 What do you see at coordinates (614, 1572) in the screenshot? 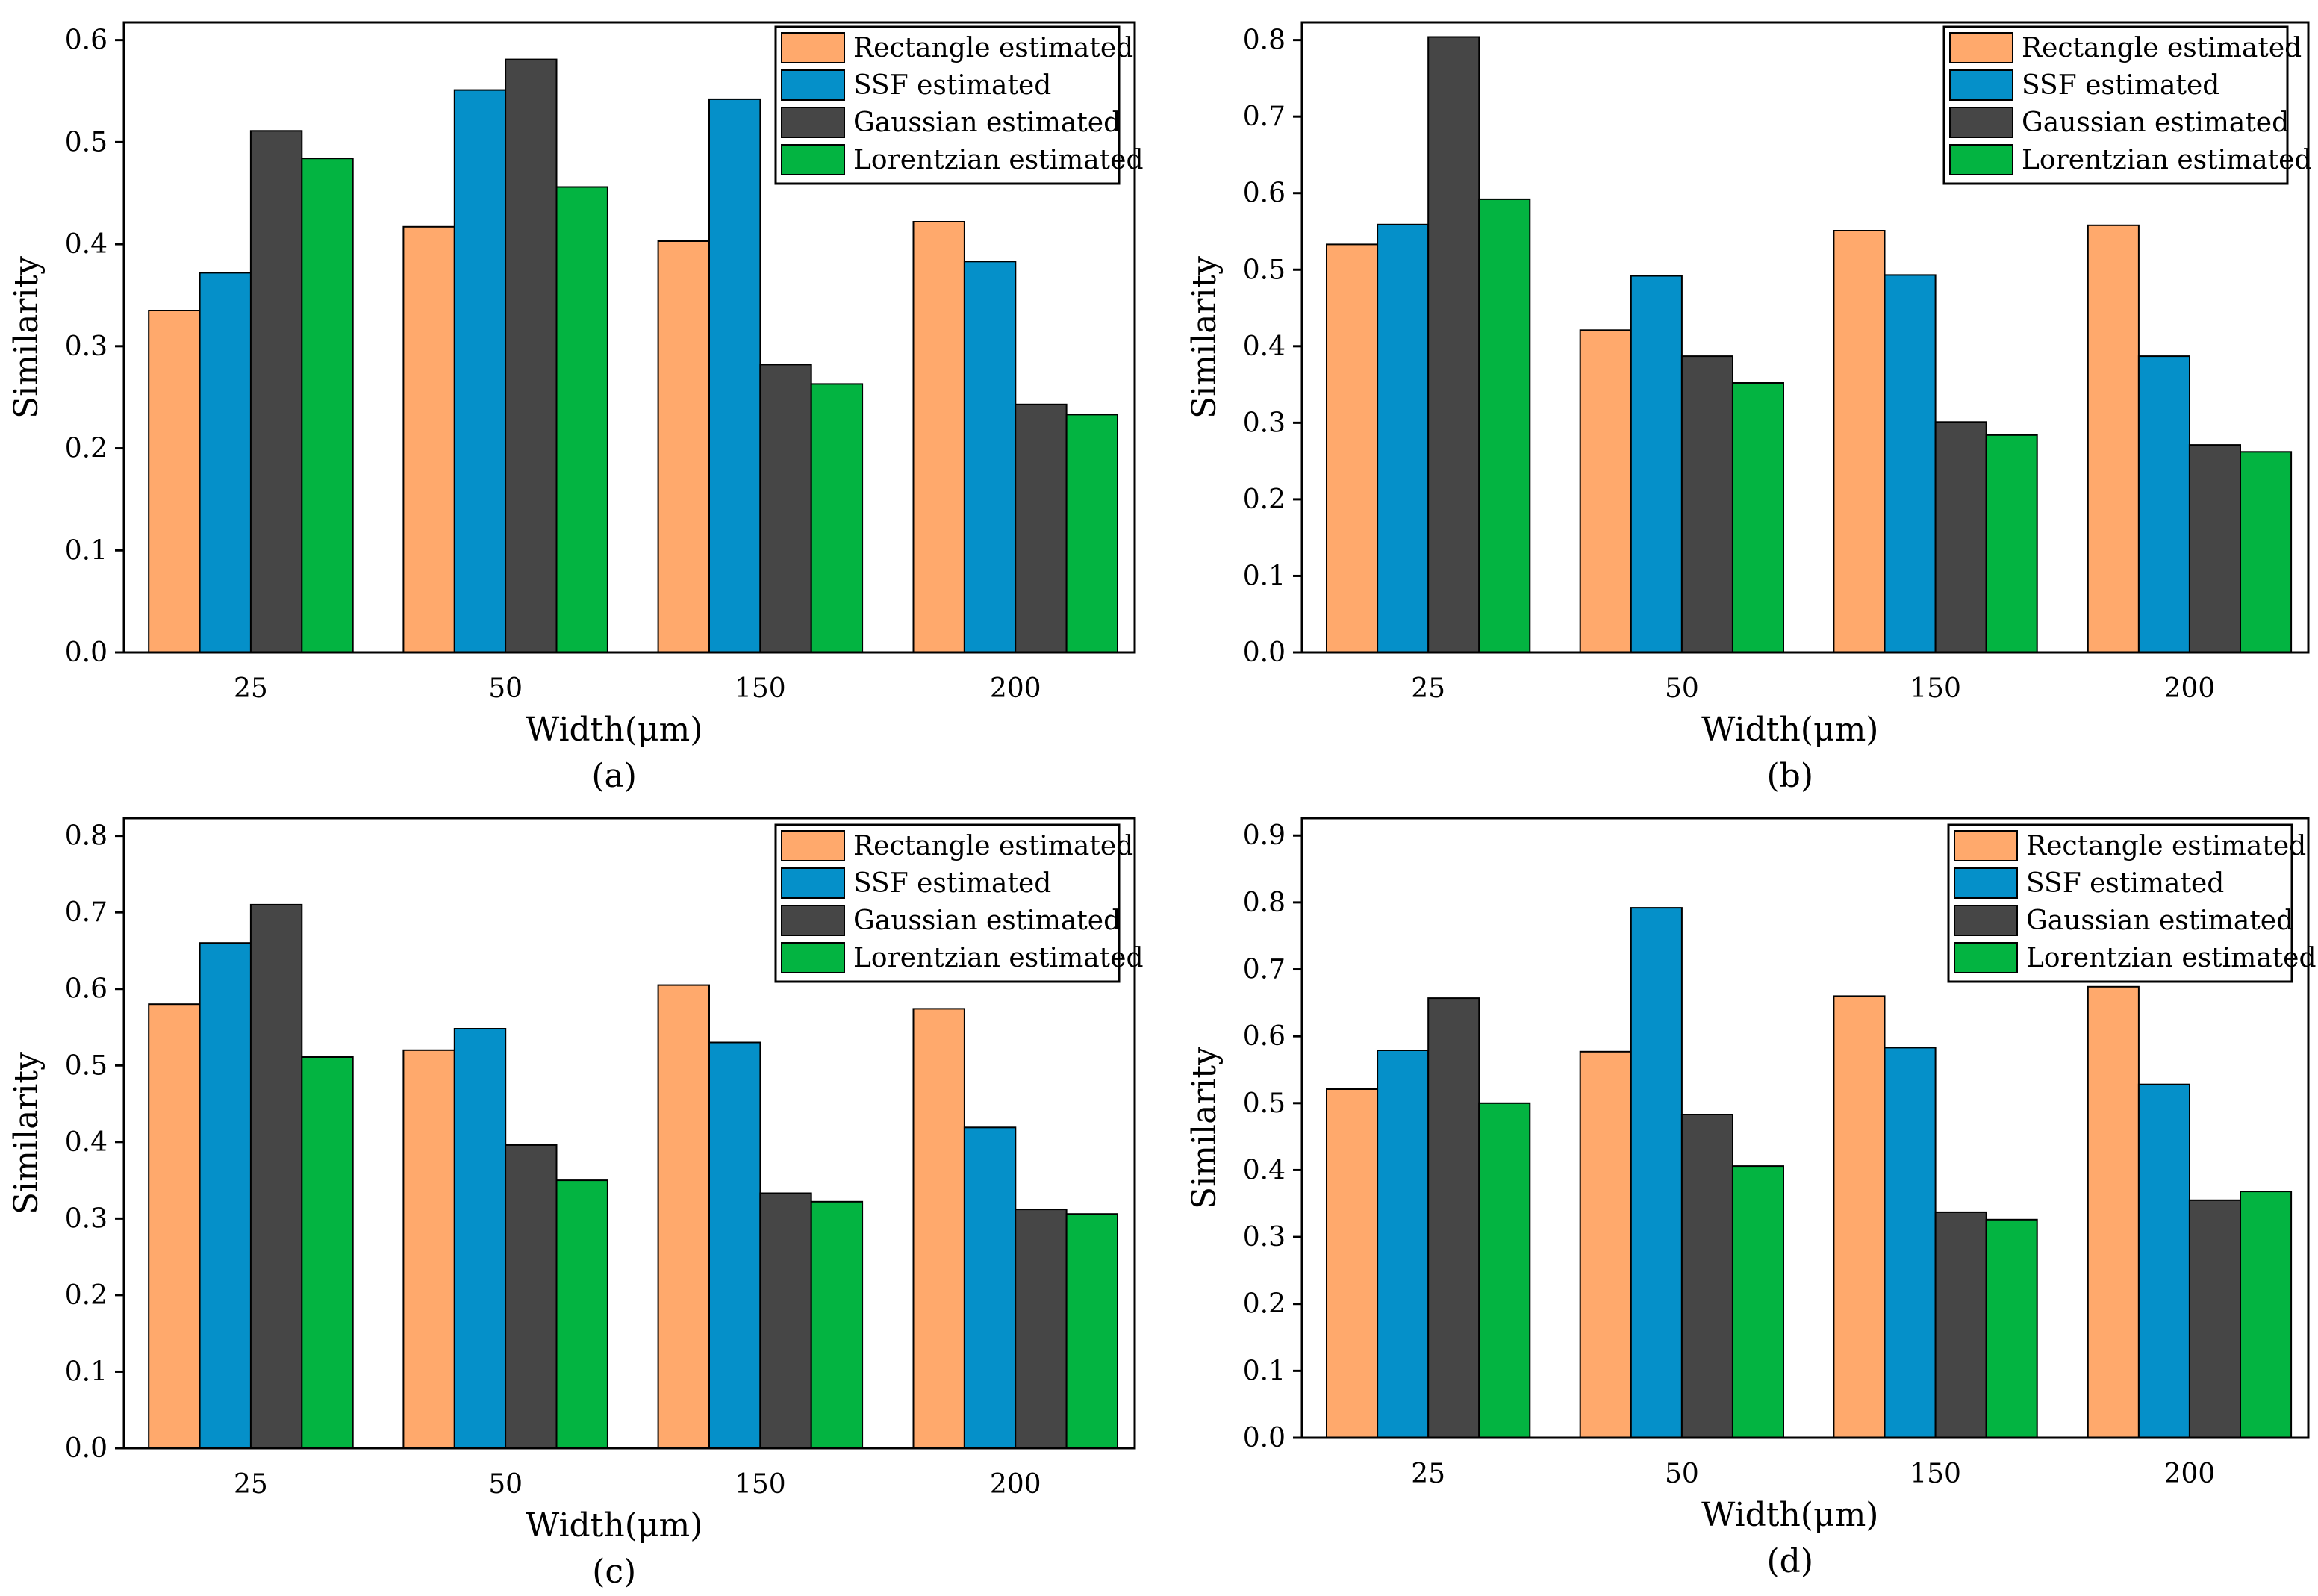
I see `panel-caption: (c)` at bounding box center [614, 1572].